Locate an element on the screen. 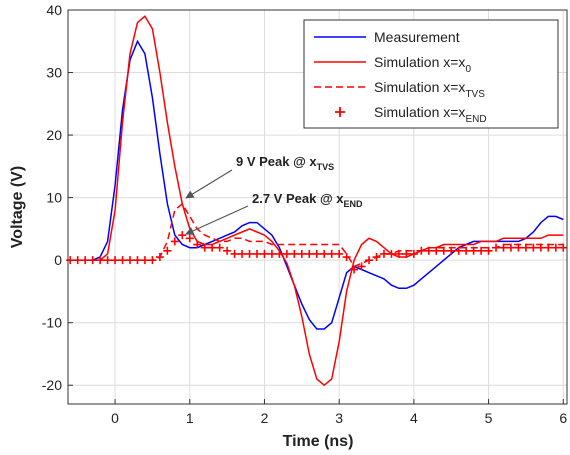 The height and width of the screenshot is (455, 570). x-tick-label: 3 is located at coordinates (339, 418).